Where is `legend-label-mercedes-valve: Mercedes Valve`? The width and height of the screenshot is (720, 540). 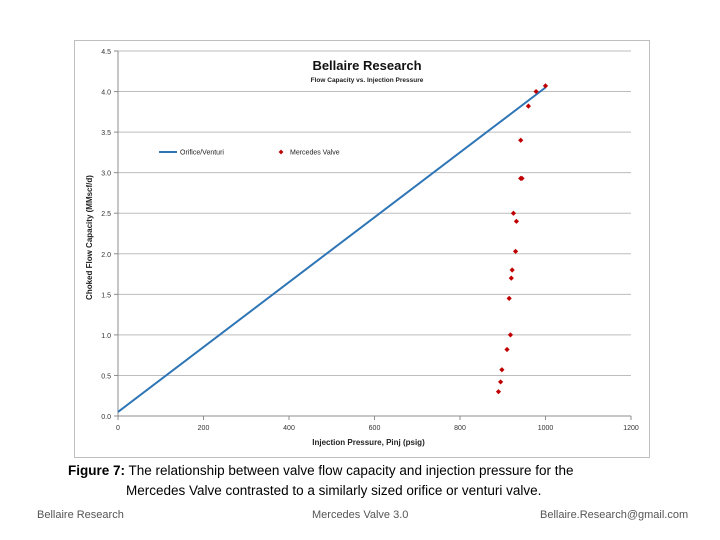 legend-label-mercedes-valve: Mercedes Valve is located at coordinates (315, 153).